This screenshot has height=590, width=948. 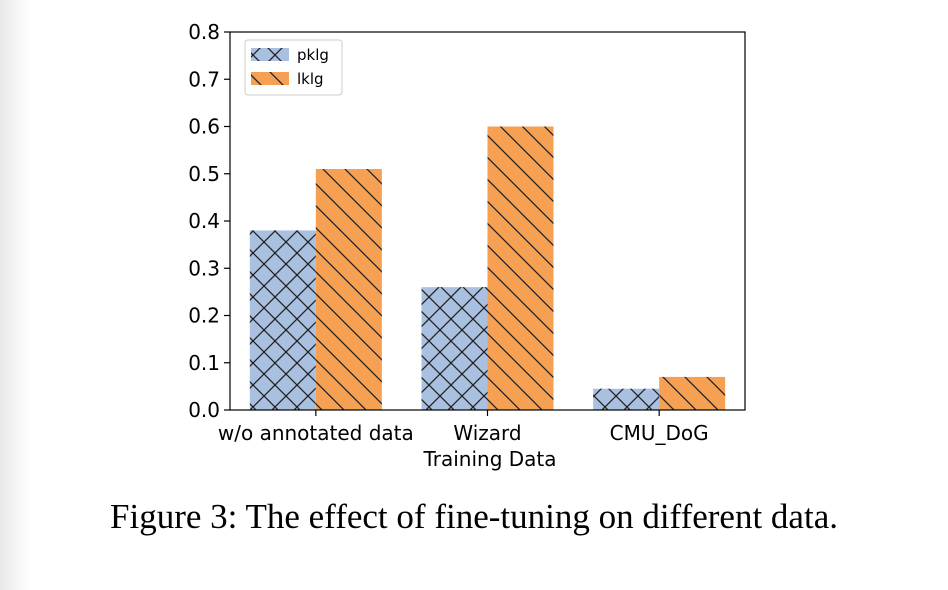 What do you see at coordinates (316, 433) in the screenshot?
I see `x-tick-label: w/o annotated data` at bounding box center [316, 433].